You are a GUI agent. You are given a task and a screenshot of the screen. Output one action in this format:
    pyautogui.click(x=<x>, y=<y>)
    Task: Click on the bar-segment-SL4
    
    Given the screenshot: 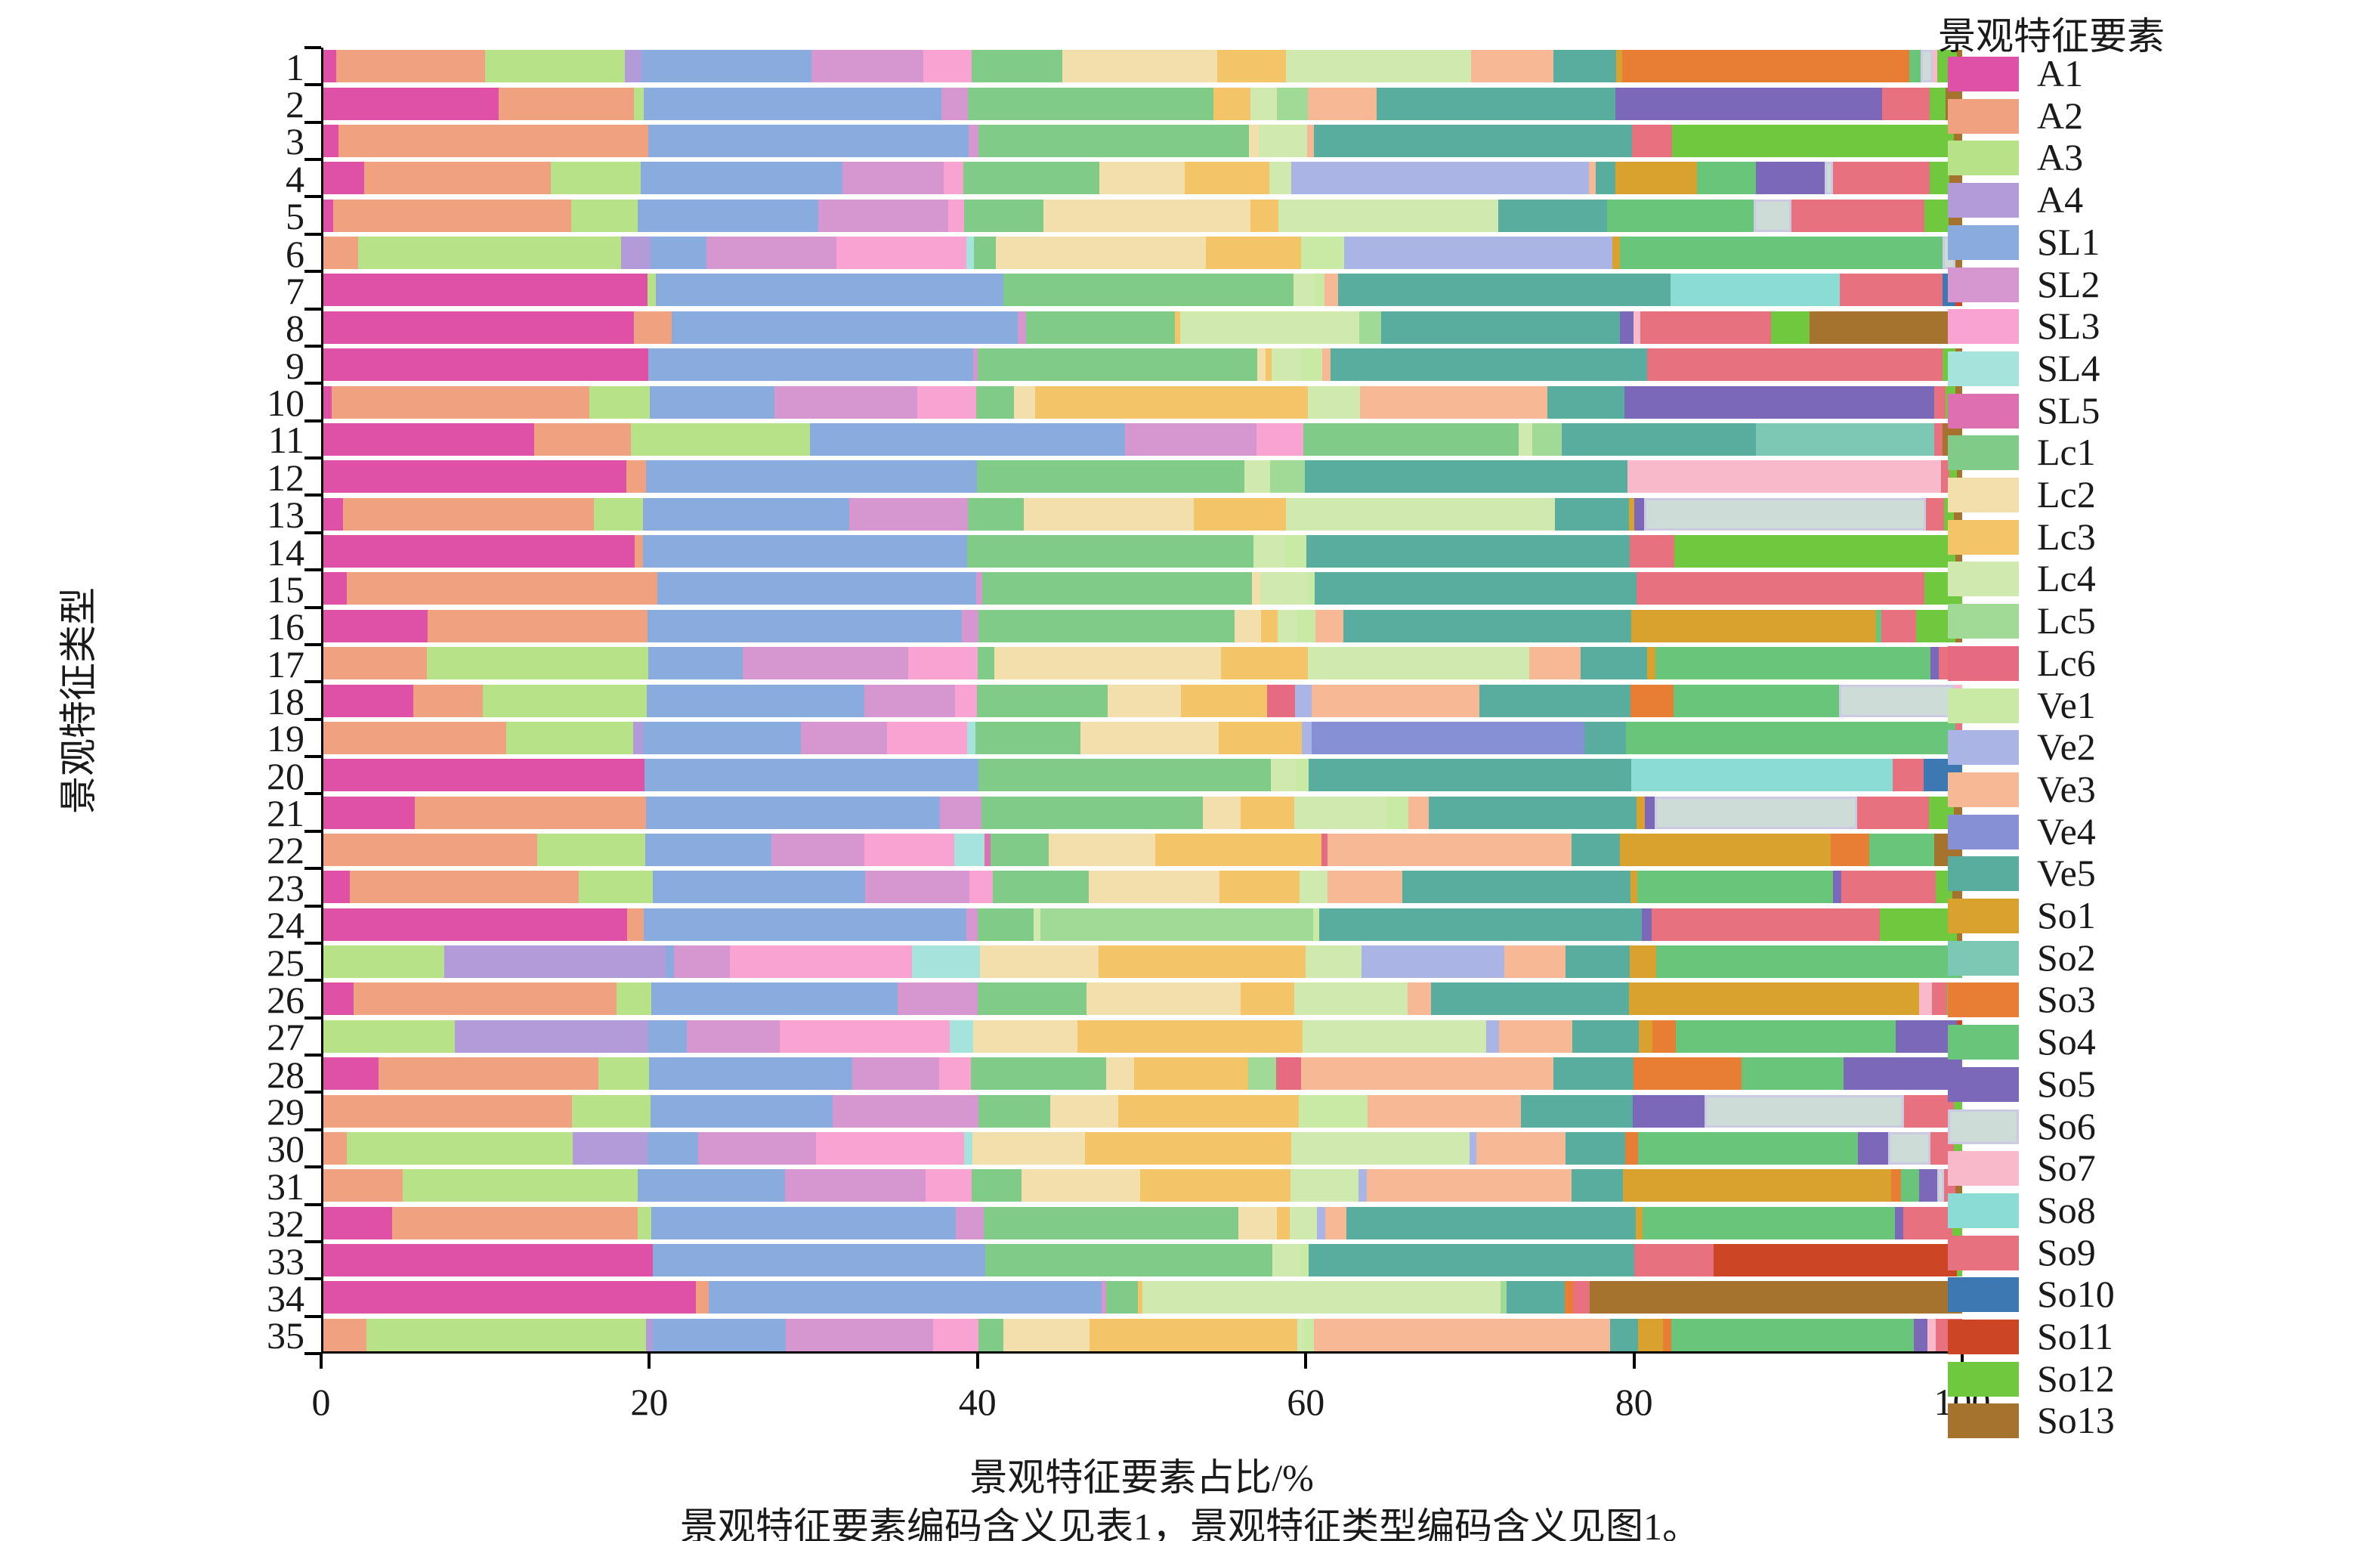 What is the action you would take?
    pyautogui.click(x=961, y=1036)
    